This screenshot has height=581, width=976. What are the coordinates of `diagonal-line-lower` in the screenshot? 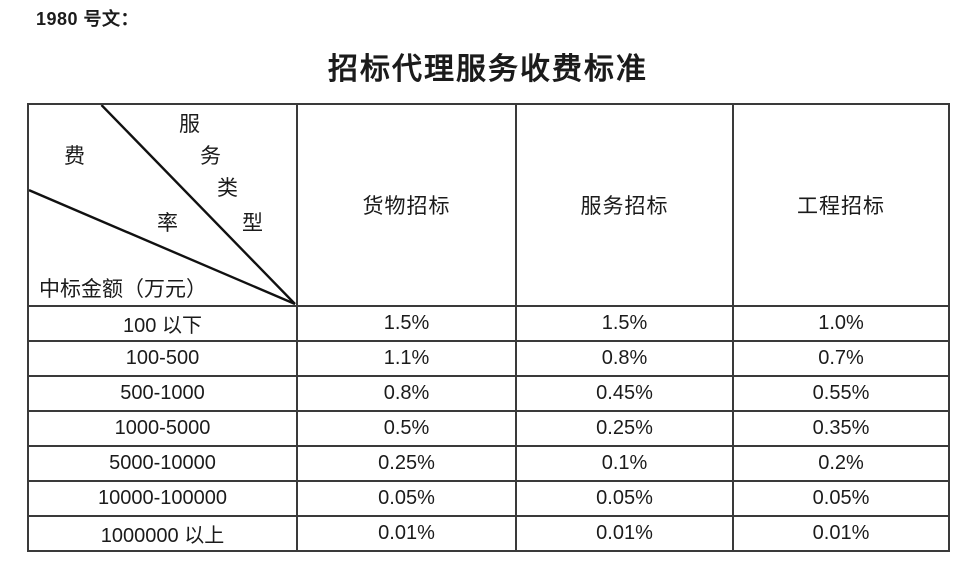 It's located at (162, 246).